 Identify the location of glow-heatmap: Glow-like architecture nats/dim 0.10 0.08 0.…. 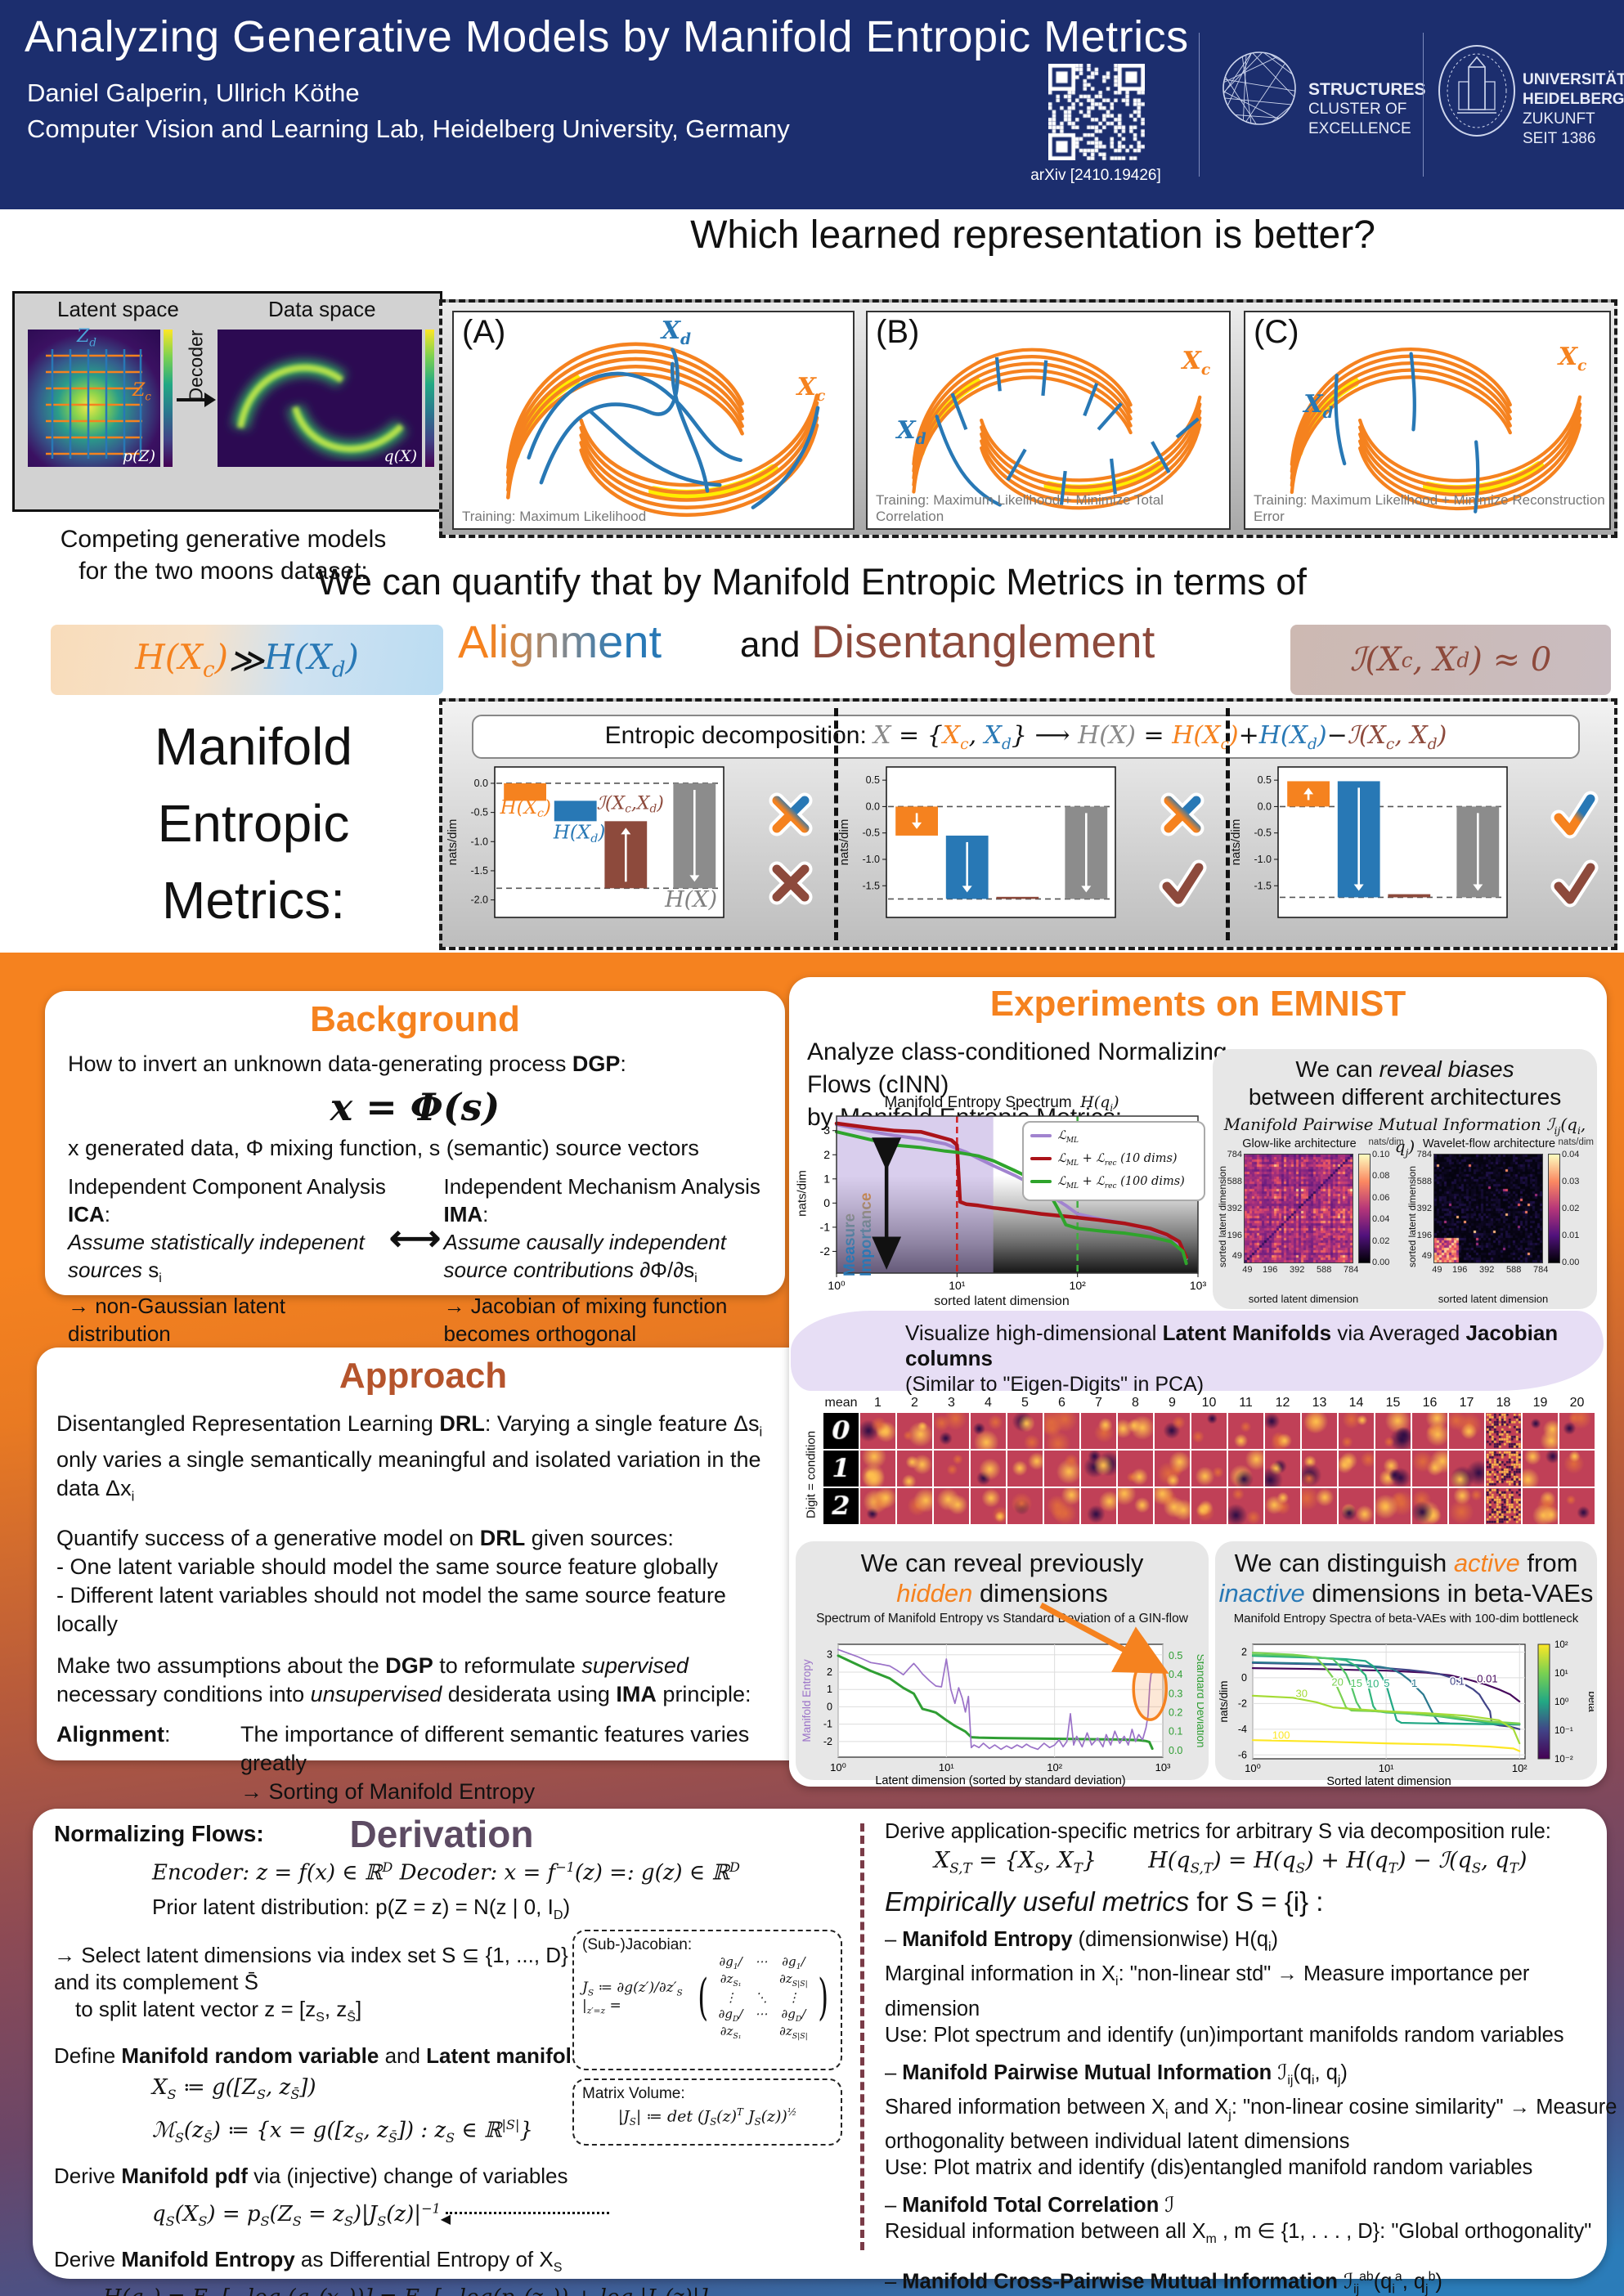
(1311, 1221).